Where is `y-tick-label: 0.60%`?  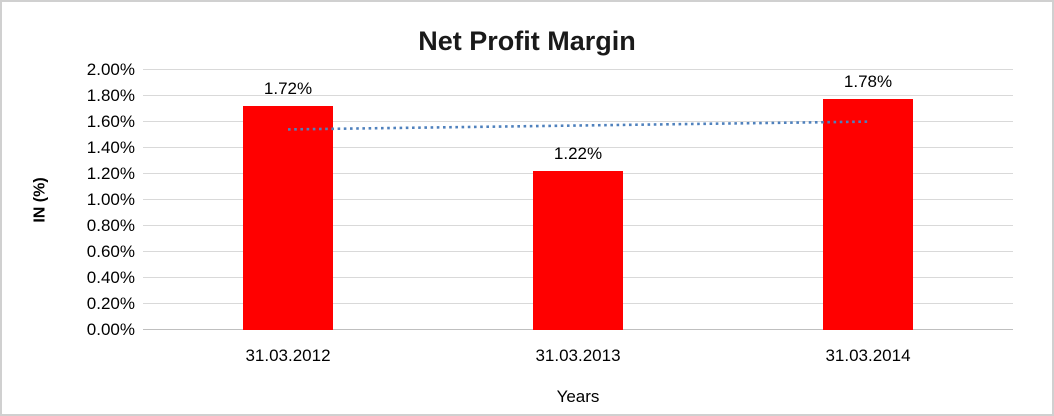
y-tick-label: 0.60% is located at coordinates (110, 251).